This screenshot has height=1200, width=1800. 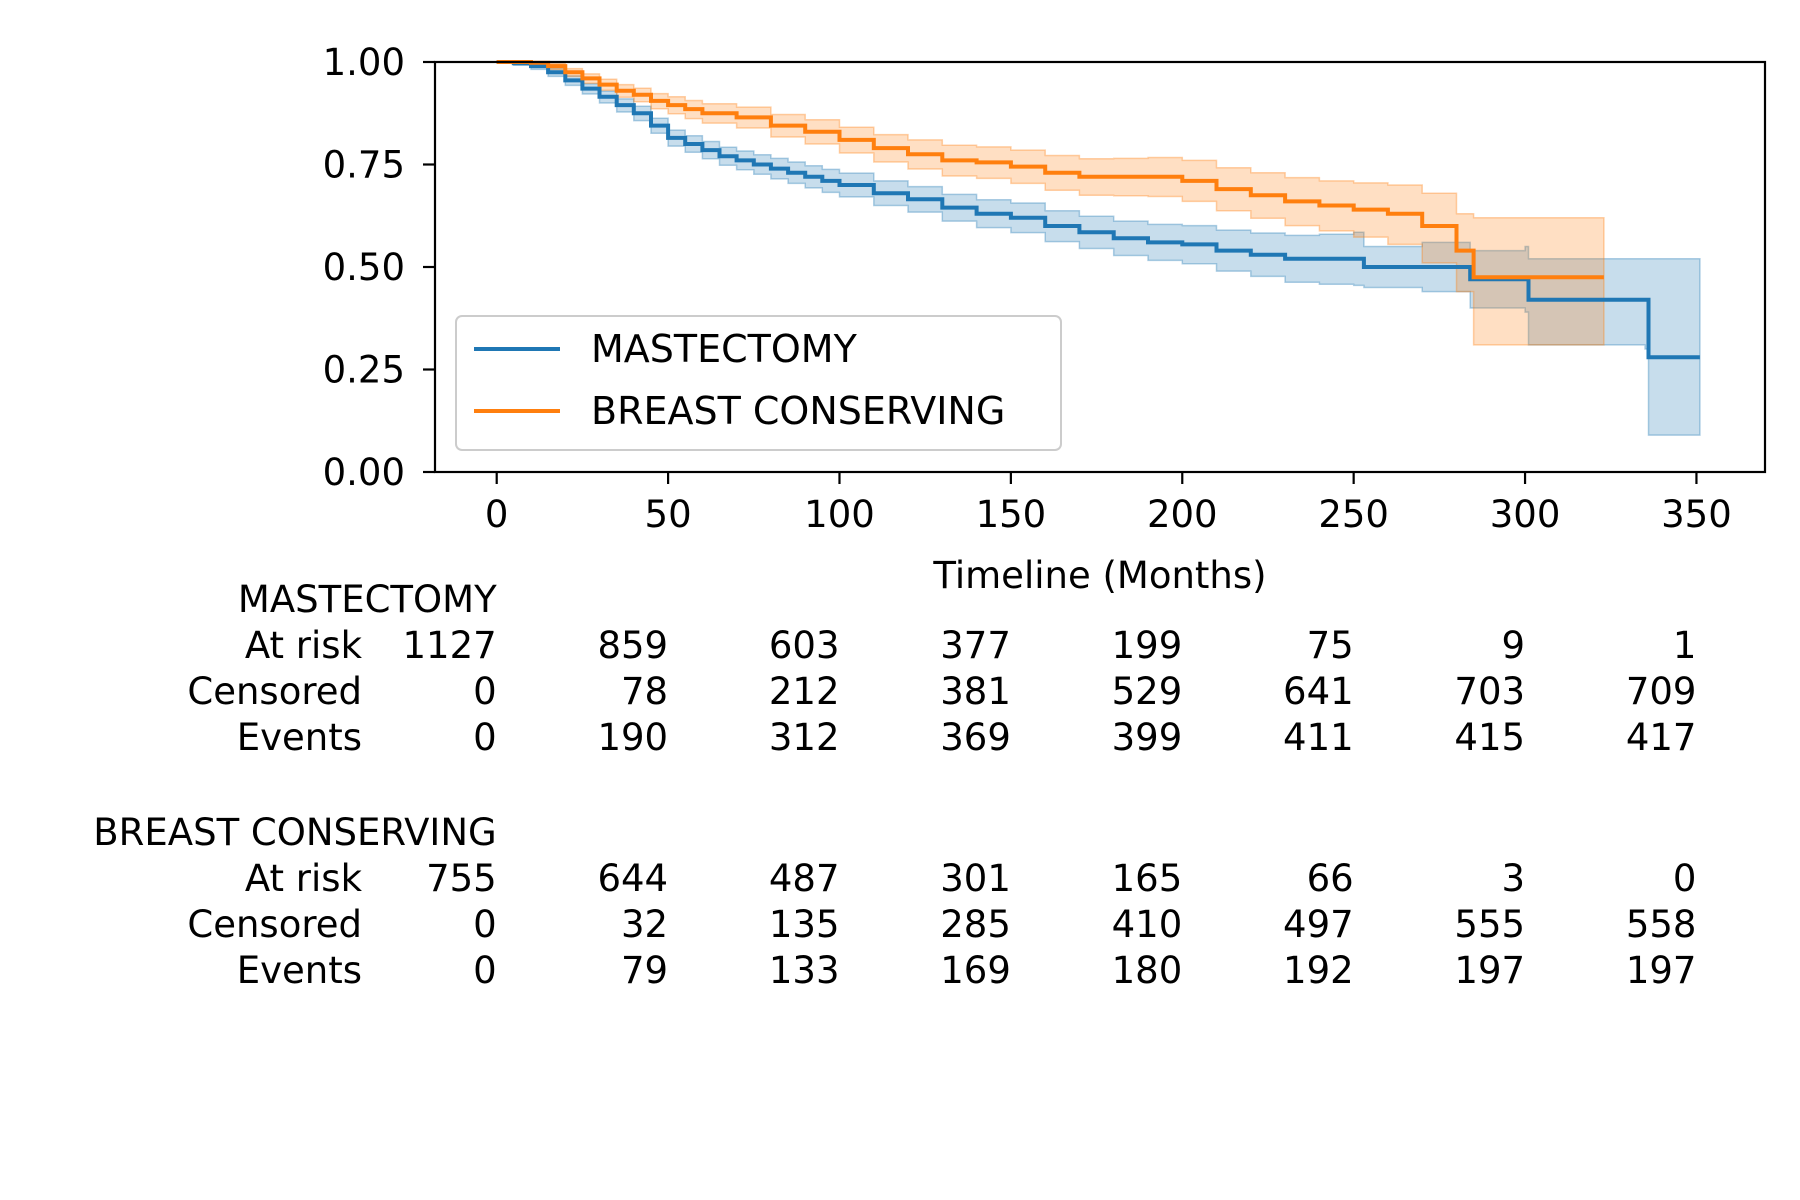 I want to click on legend-label-breast-conserving: BREAST CONSERVING, so click(x=798, y=411).